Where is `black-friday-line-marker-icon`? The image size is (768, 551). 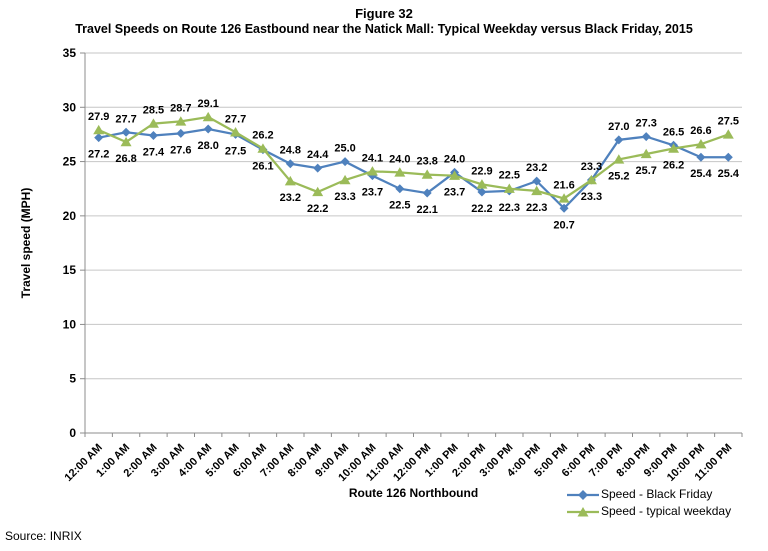 black-friday-line-marker-icon is located at coordinates (583, 494).